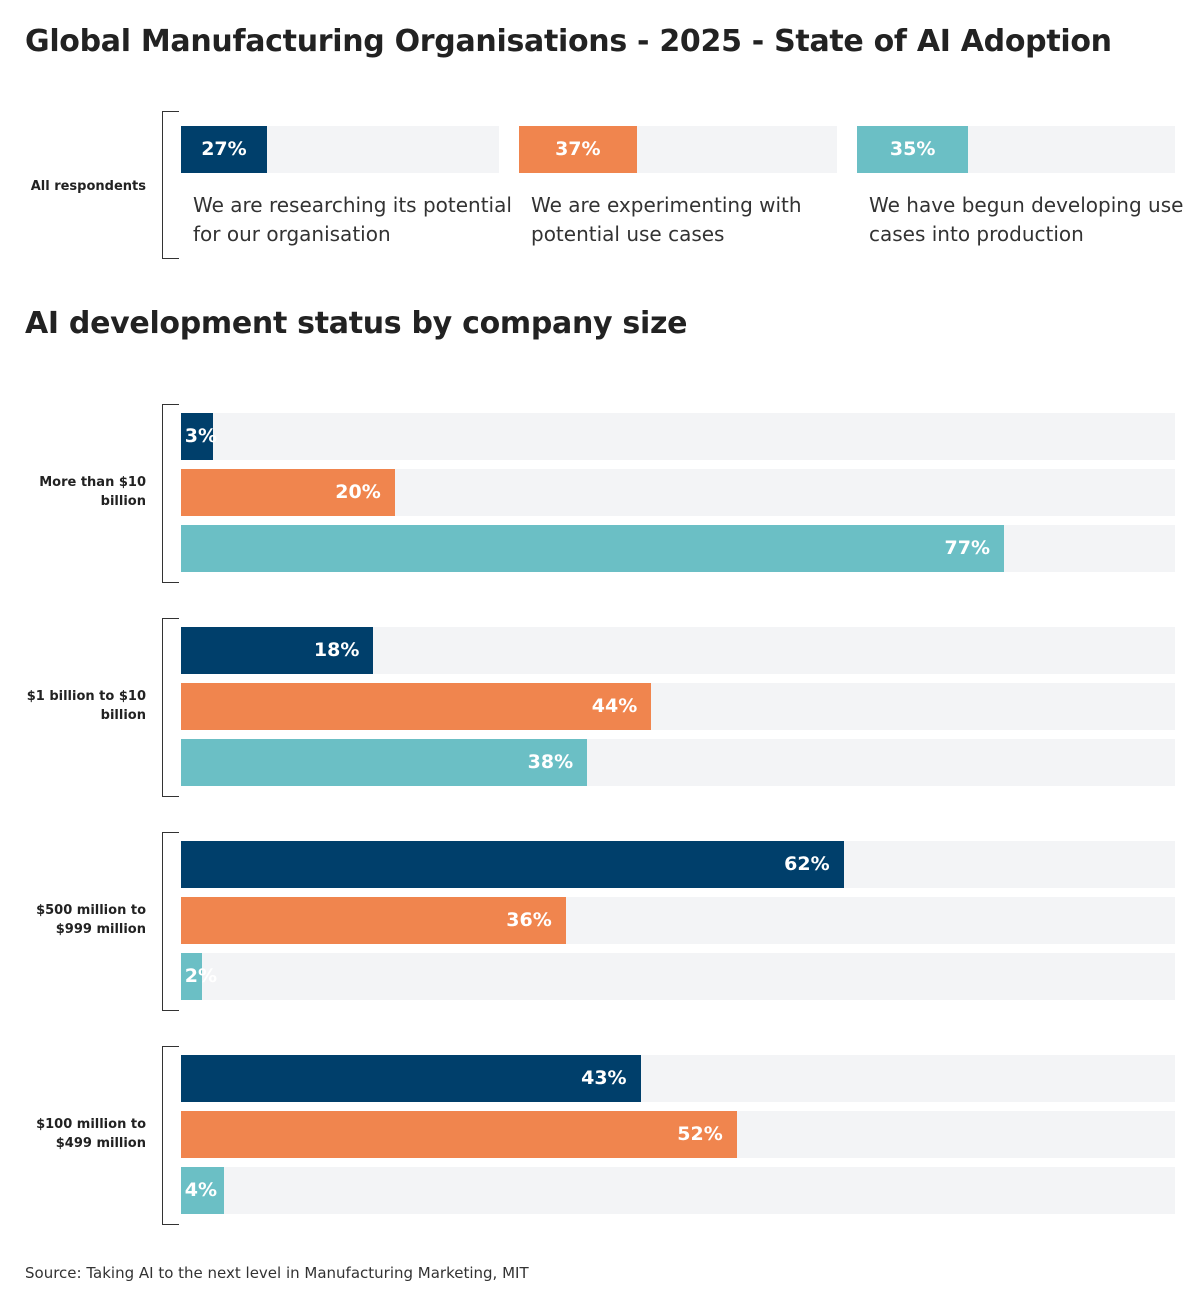 The image size is (1200, 1311). I want to click on value-label: 2%, so click(200, 976).